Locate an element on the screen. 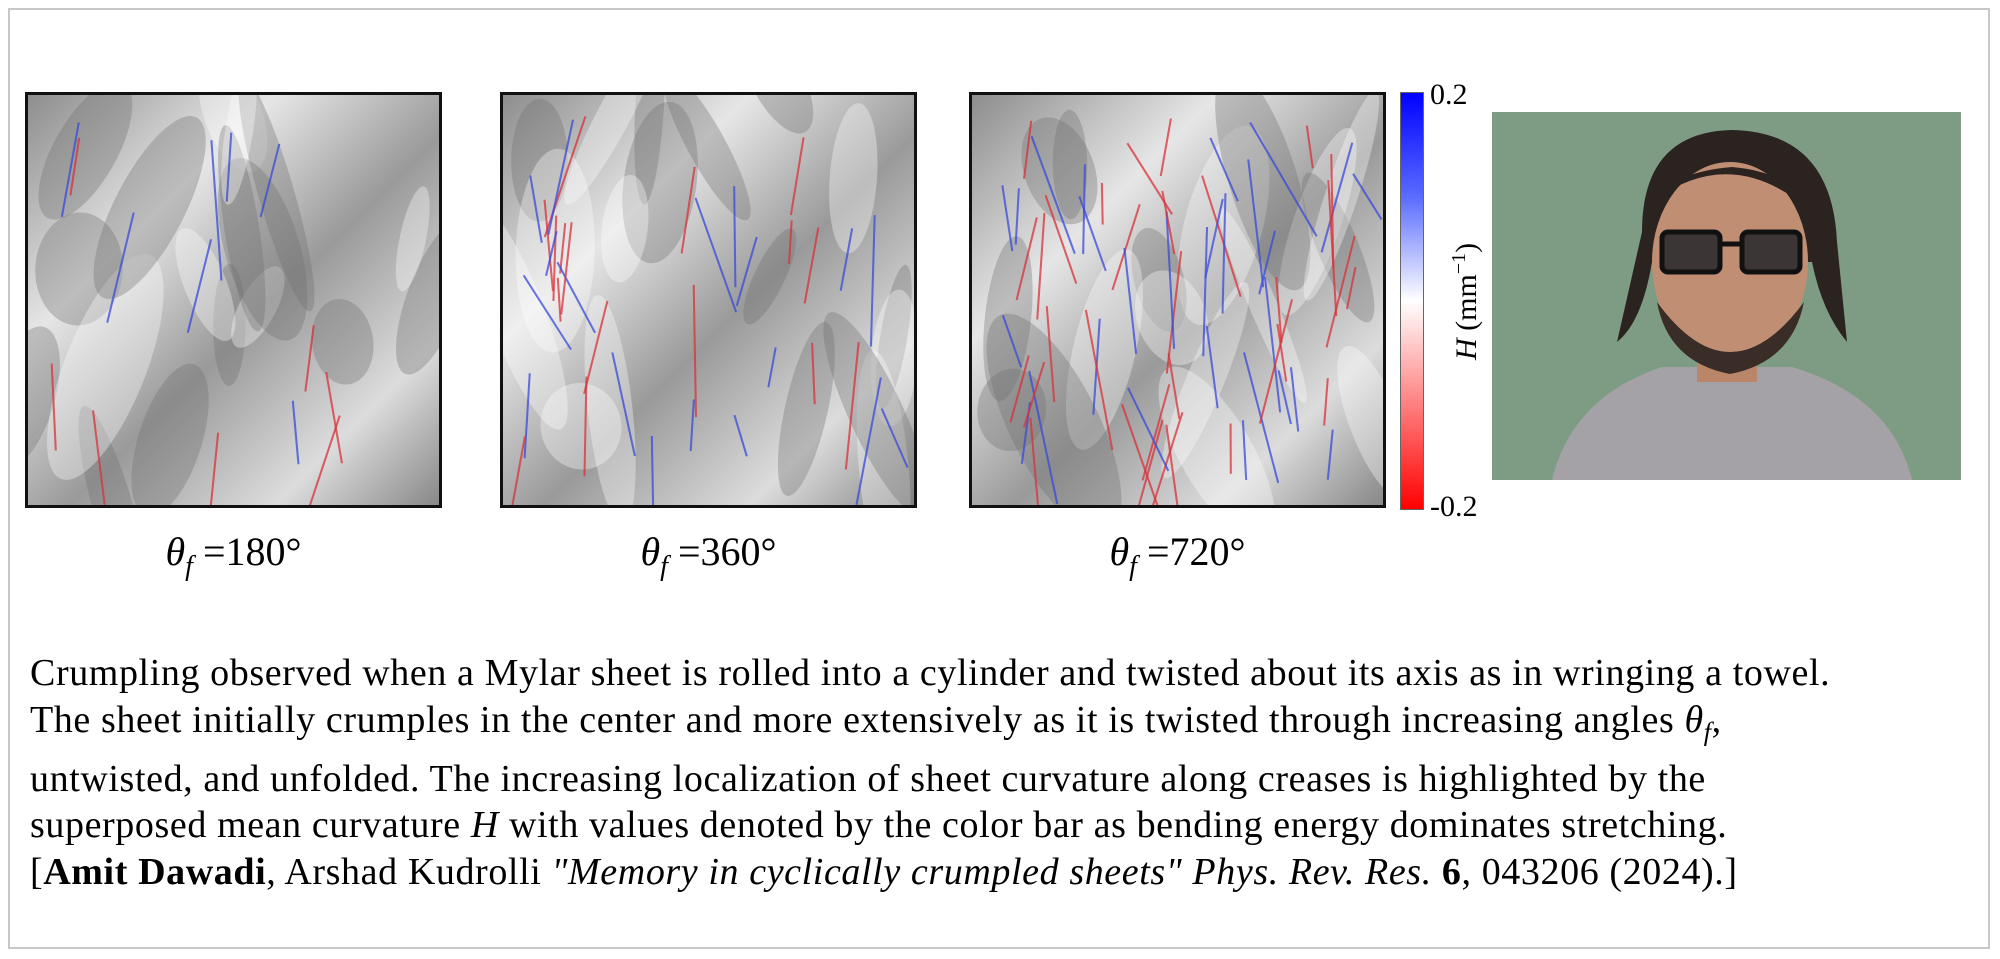 This screenshot has width=2000, height=959. citation-details: , 043206 (2024).] is located at coordinates (1599, 871).